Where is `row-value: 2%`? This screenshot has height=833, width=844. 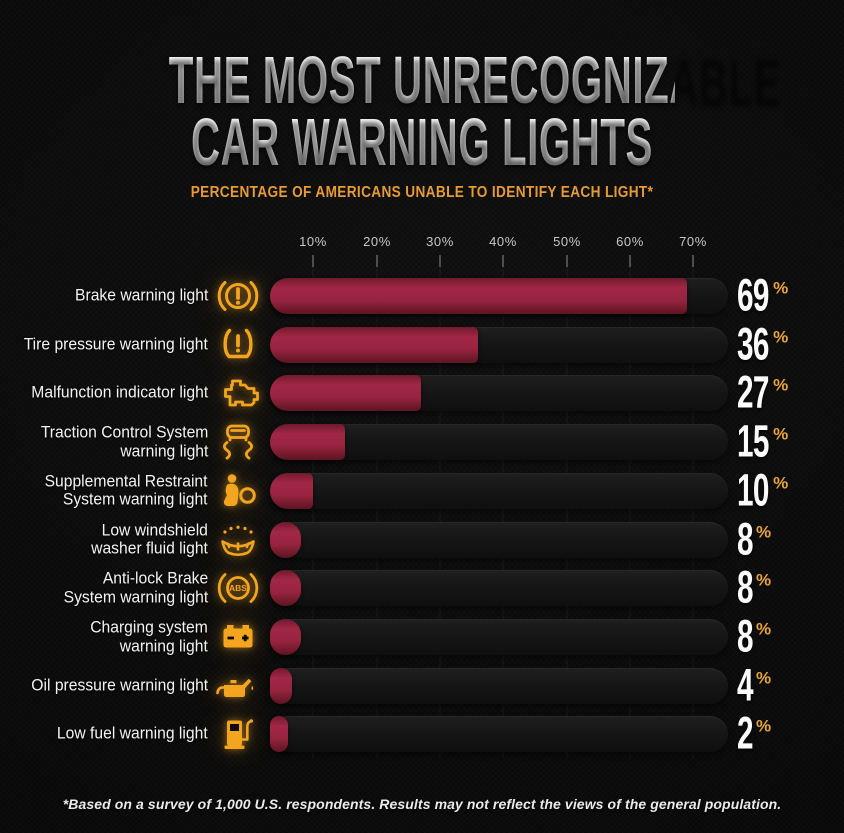
row-value: 2% is located at coordinates (754, 733).